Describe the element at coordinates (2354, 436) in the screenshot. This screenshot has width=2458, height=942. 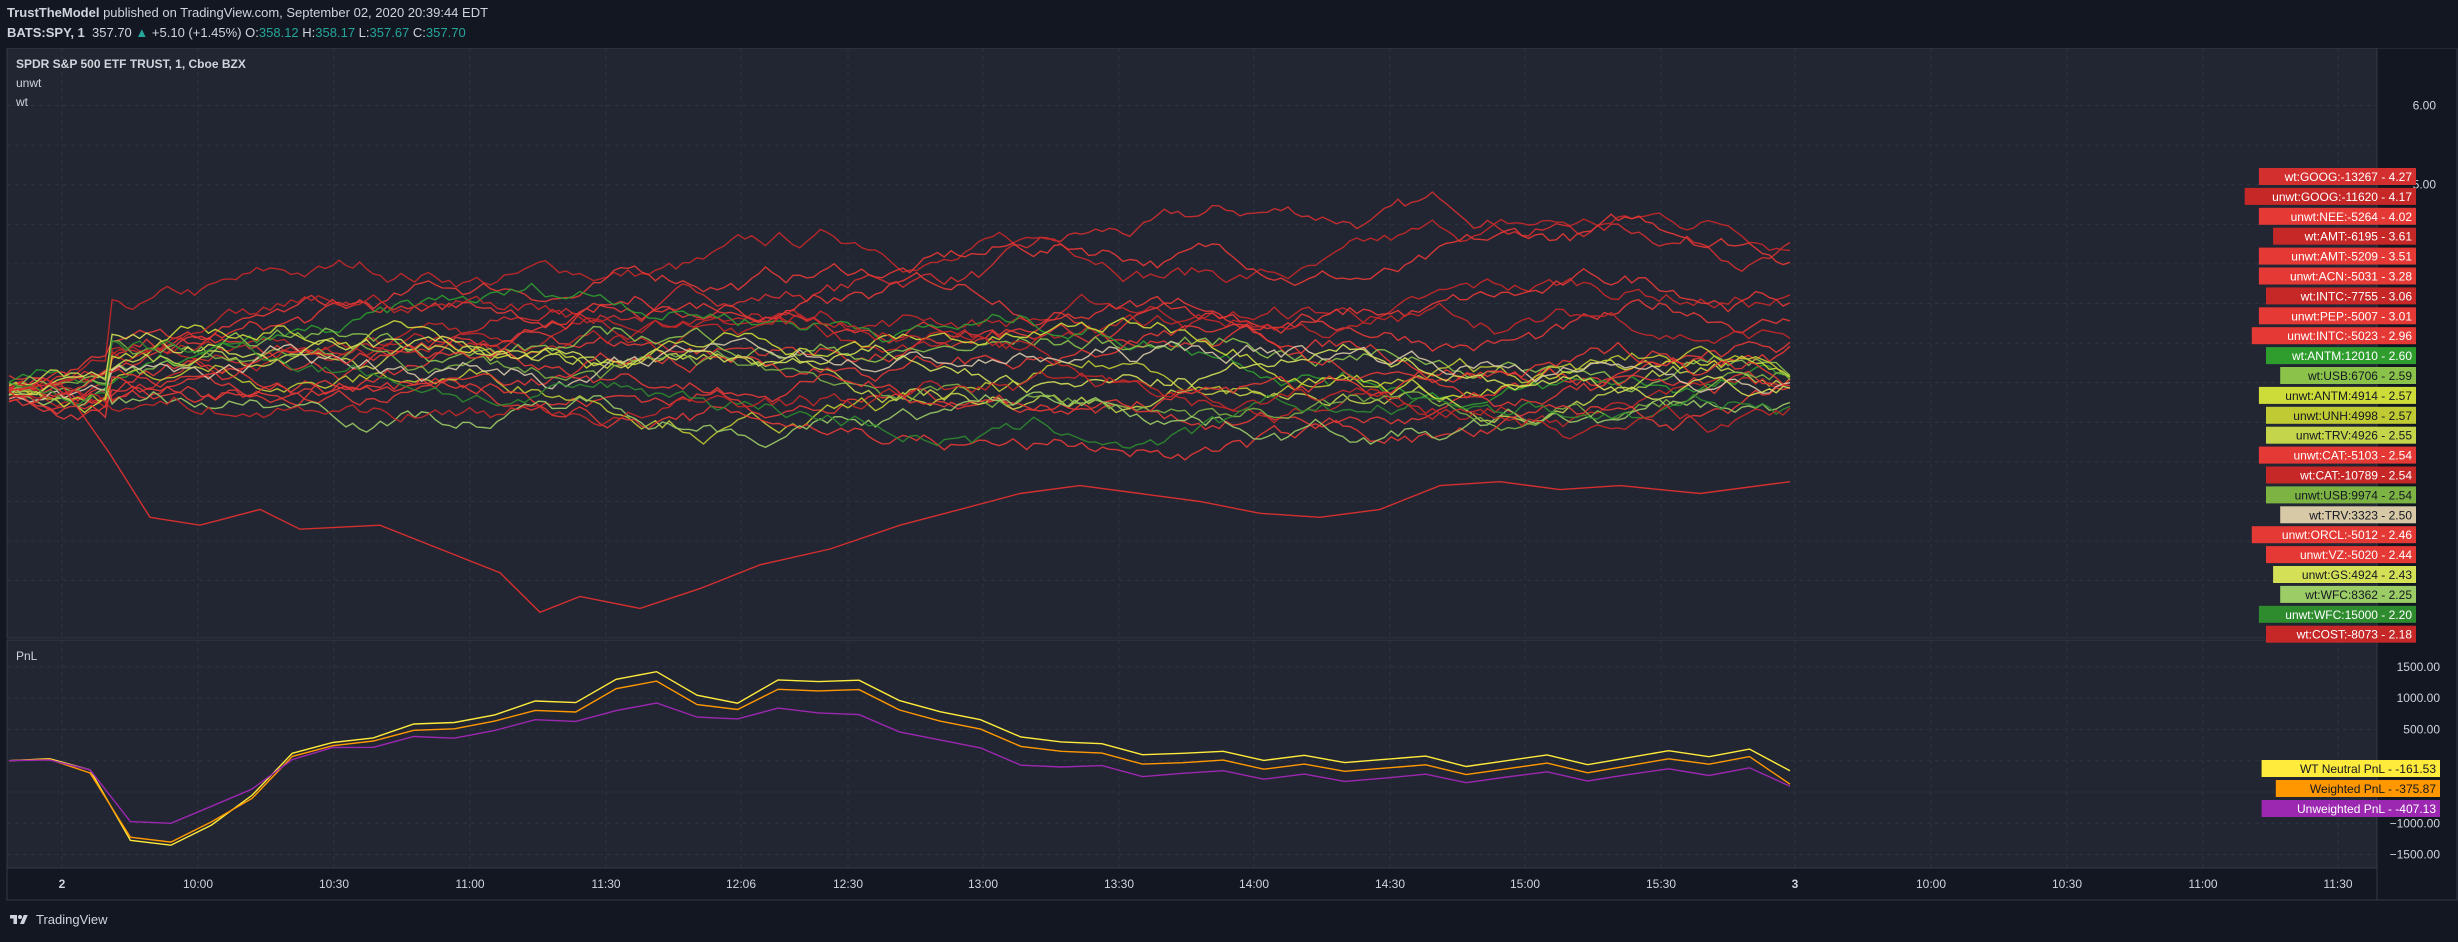
I see `series-label: unwt:TRV:4926 - 2.55` at that location.